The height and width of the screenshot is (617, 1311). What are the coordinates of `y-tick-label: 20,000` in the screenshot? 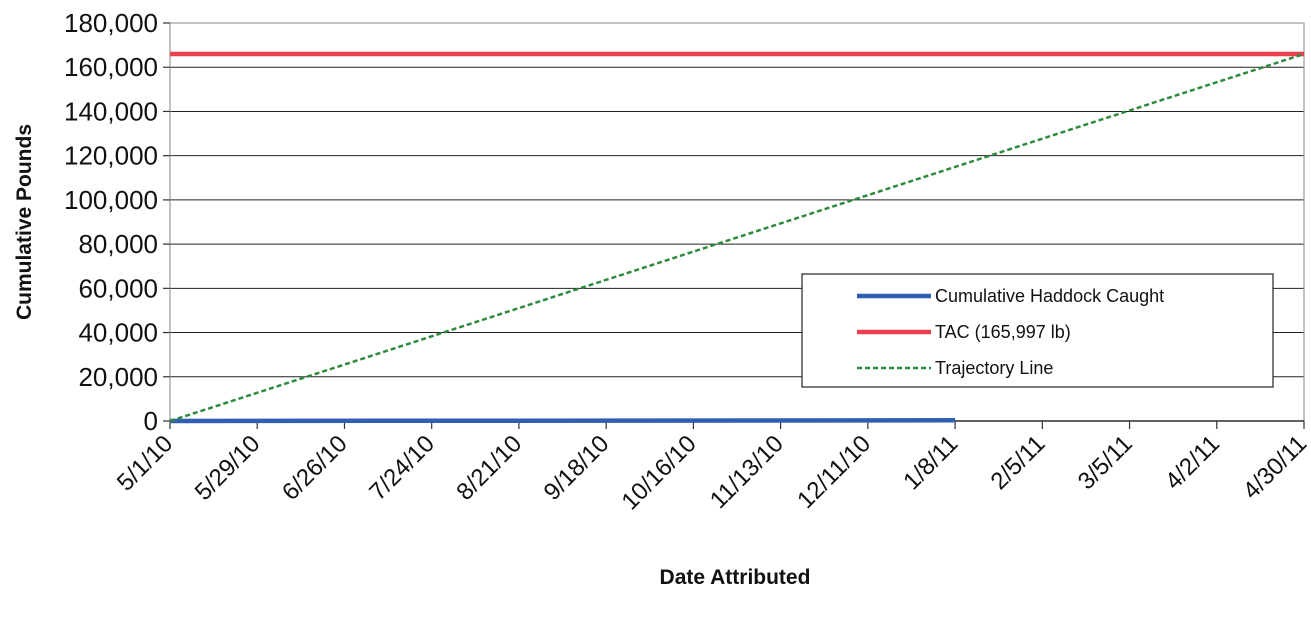 It's located at (118, 377).